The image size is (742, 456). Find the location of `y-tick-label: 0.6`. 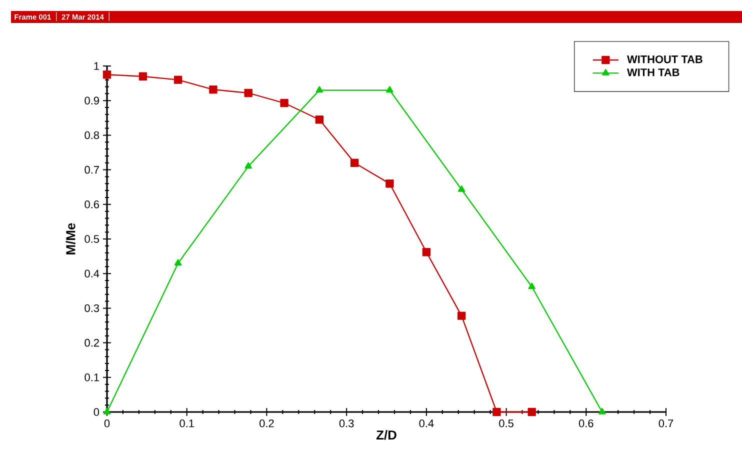

y-tick-label: 0.6 is located at coordinates (92, 204).